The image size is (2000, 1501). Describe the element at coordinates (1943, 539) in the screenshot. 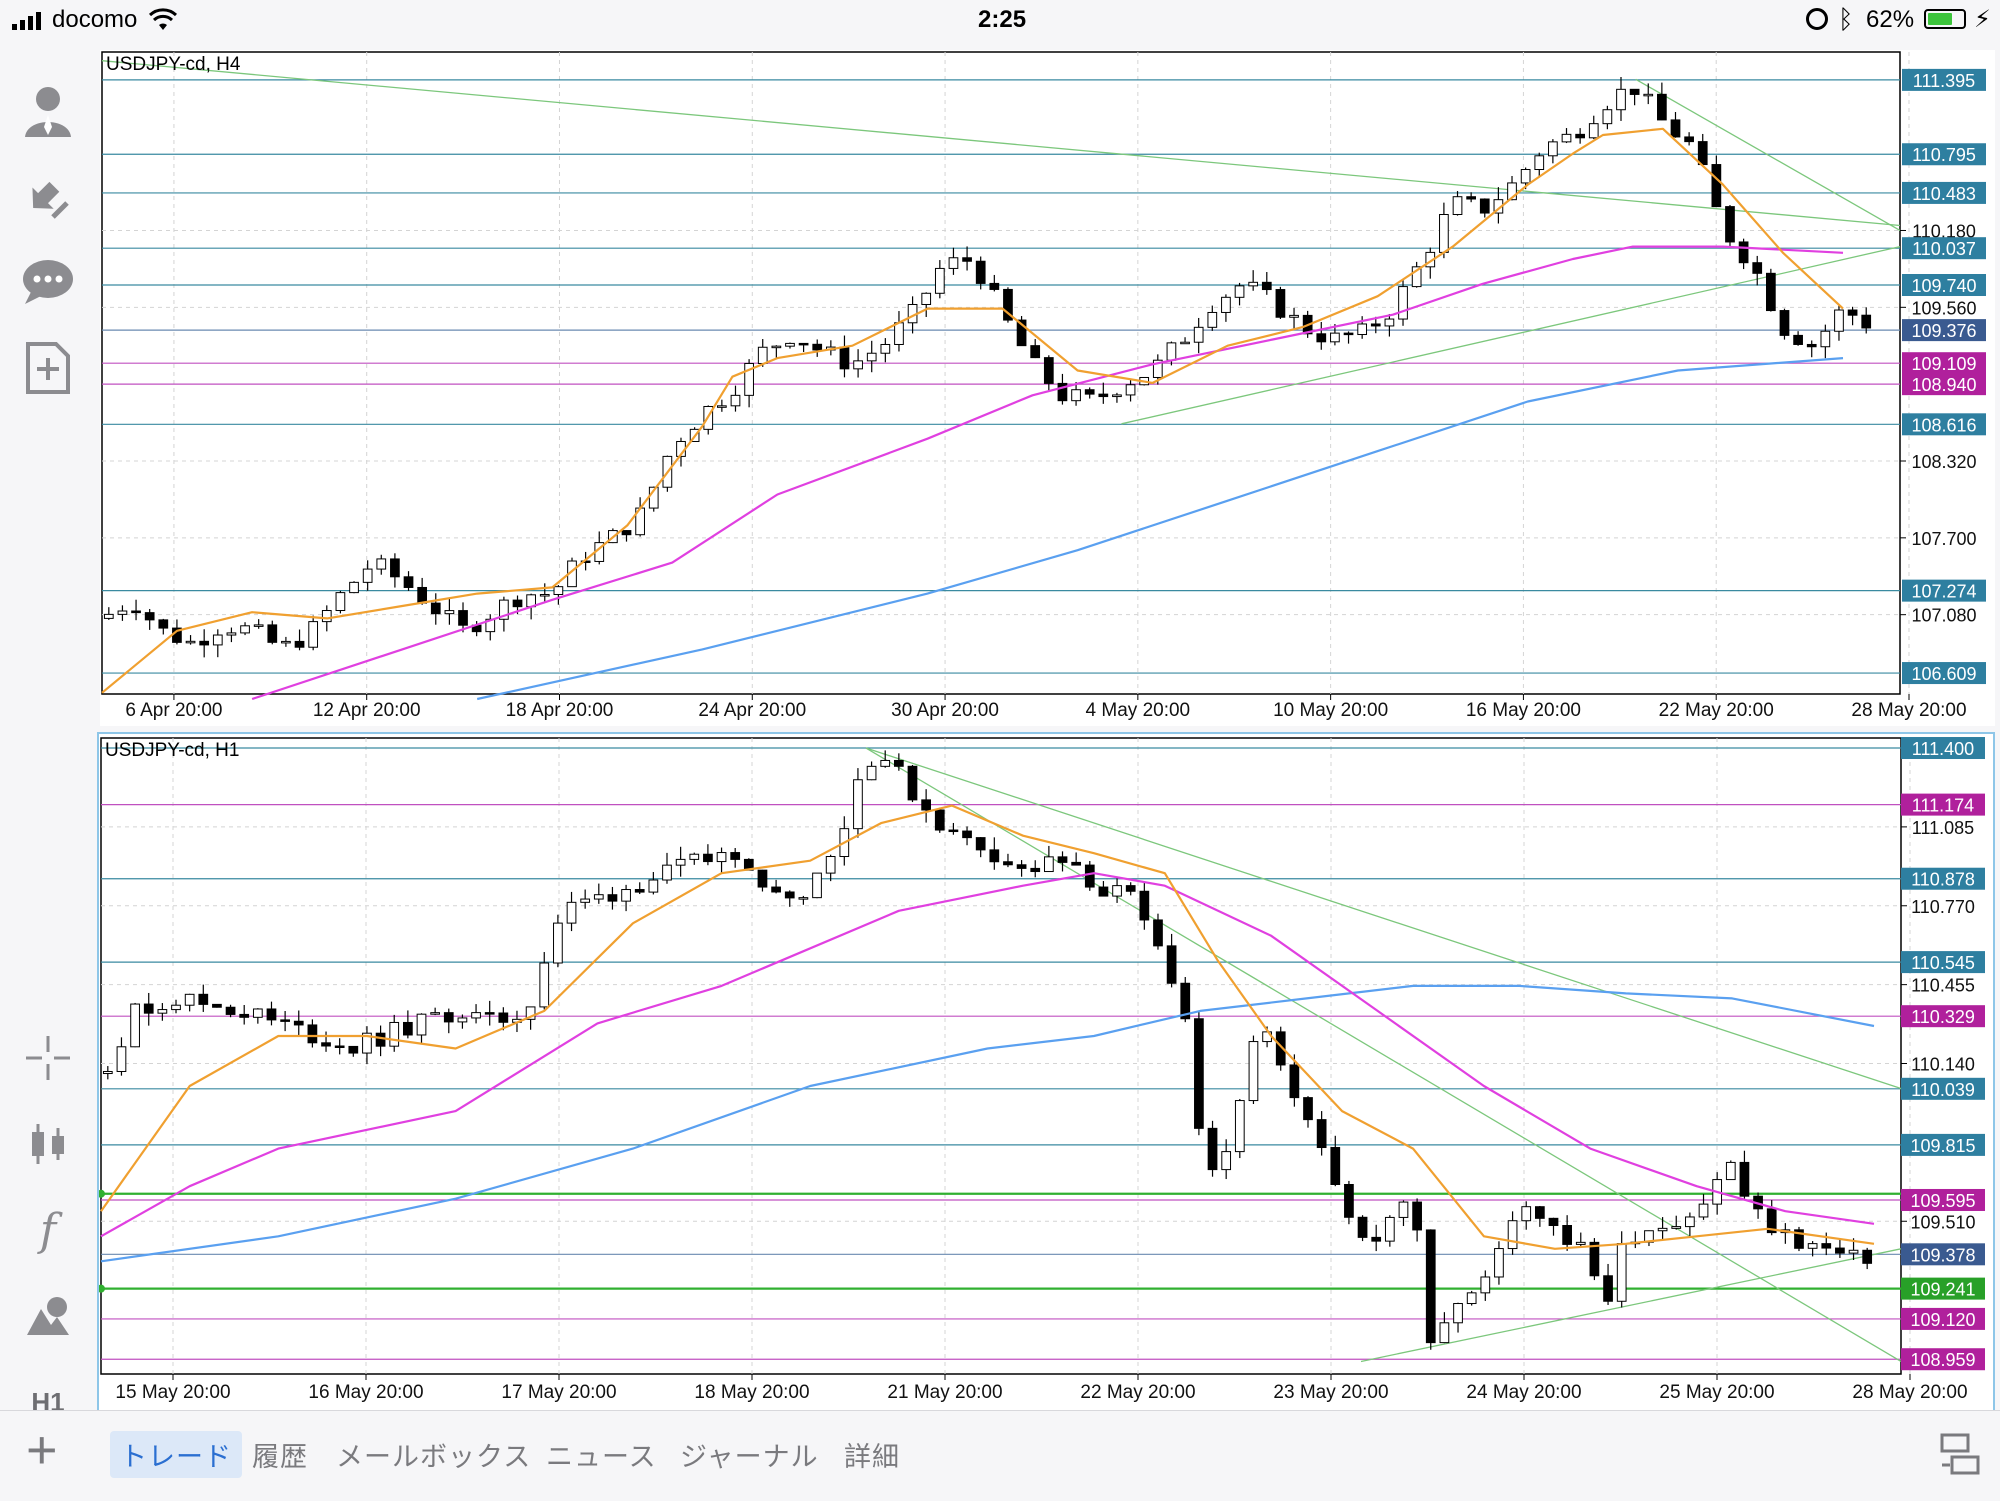

I see `y-tick-label: 107.700` at that location.